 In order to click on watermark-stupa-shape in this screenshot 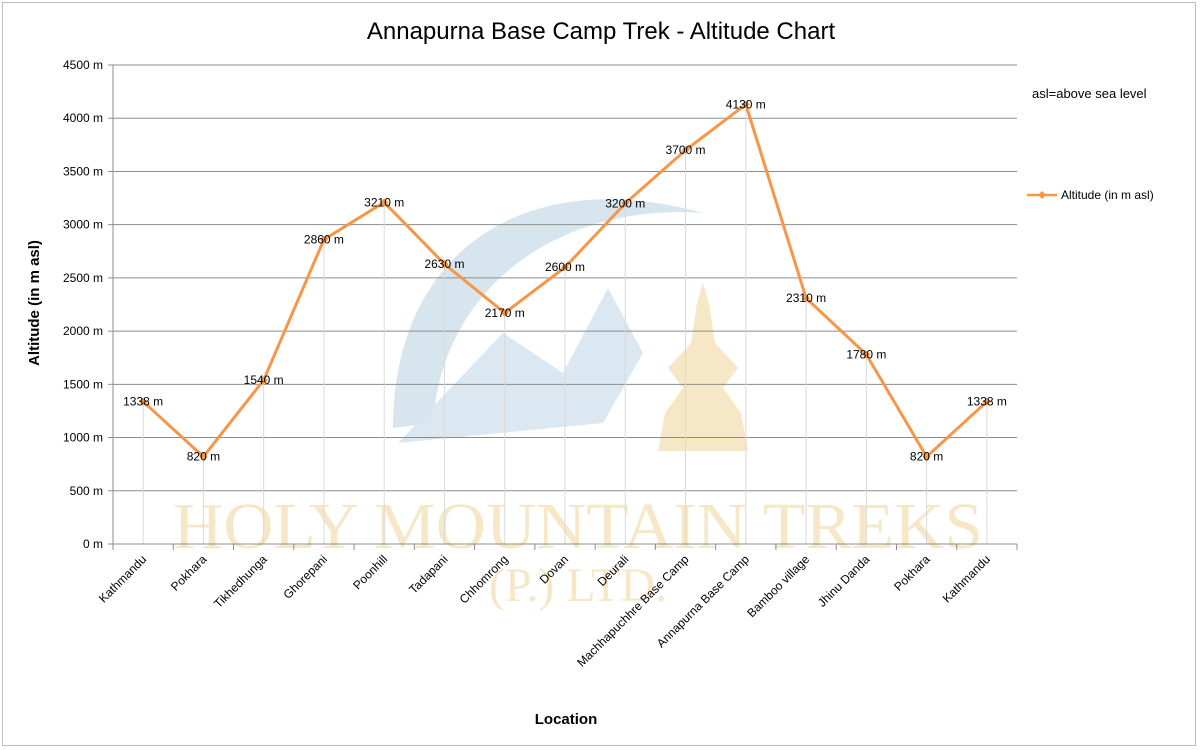, I will do `click(703, 367)`.